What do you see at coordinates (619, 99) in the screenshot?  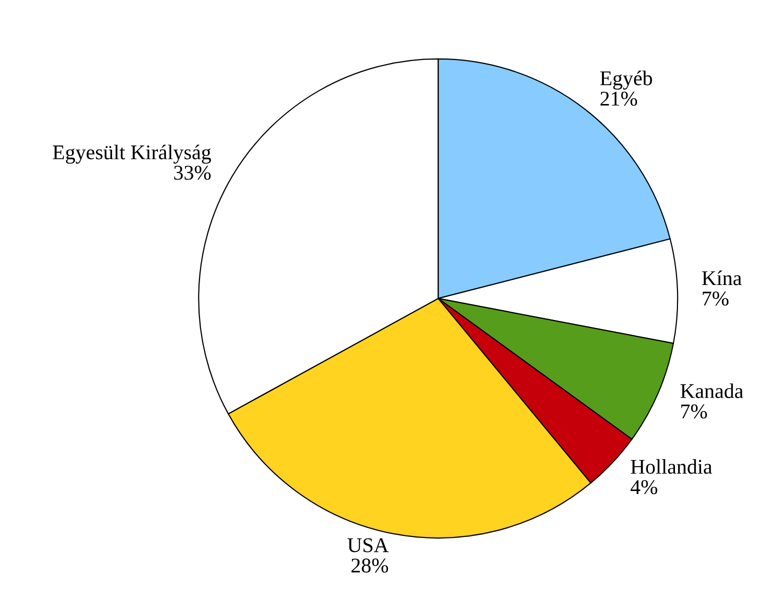 I see `data-label: 21%` at bounding box center [619, 99].